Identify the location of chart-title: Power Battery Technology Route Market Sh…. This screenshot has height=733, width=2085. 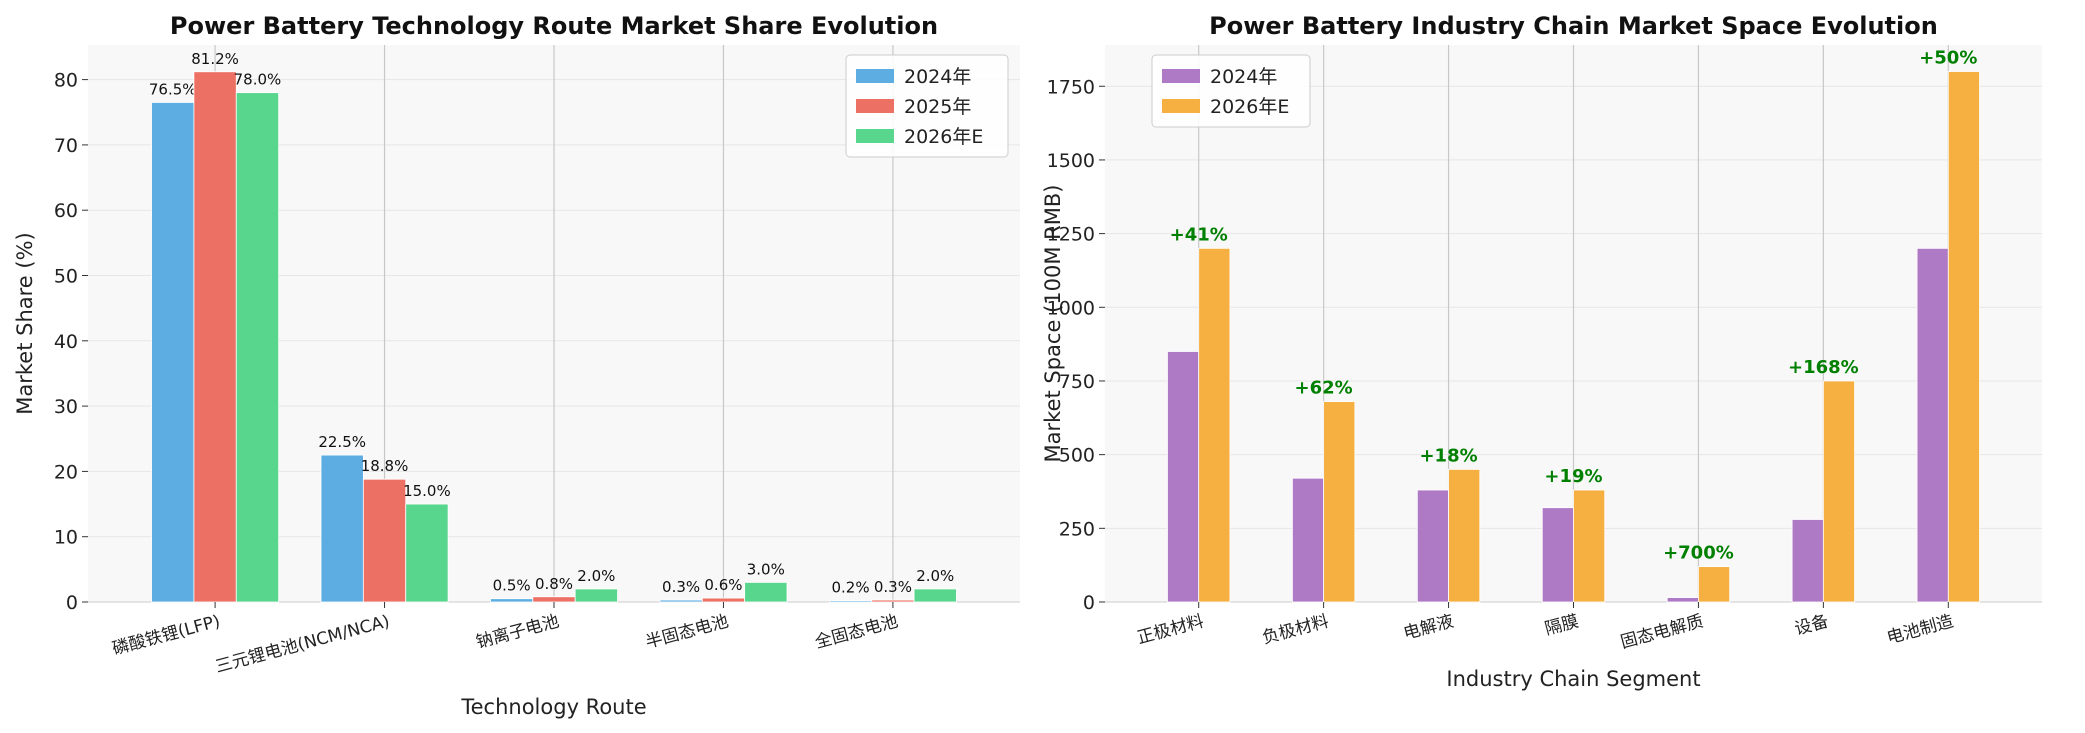
(554, 26).